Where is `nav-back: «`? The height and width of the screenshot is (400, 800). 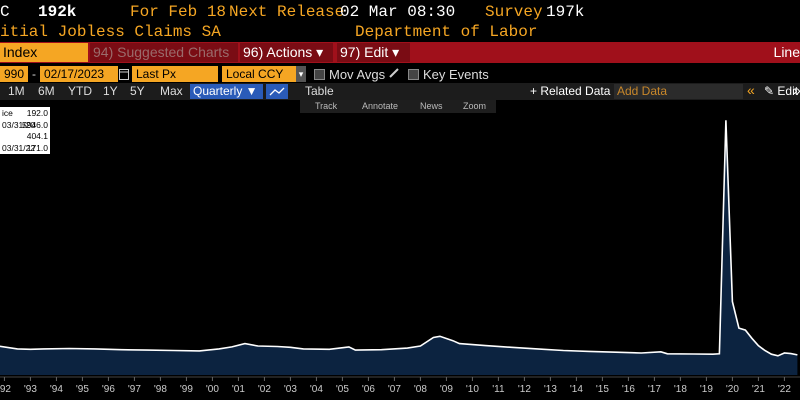
nav-back: « is located at coordinates (751, 90).